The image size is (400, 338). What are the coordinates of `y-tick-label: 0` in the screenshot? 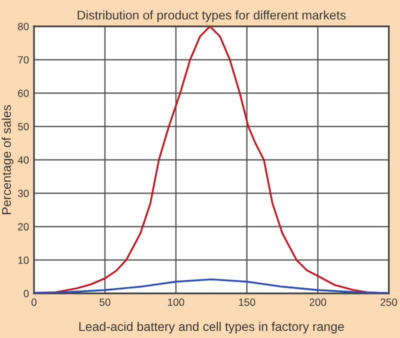 It's located at (26, 294).